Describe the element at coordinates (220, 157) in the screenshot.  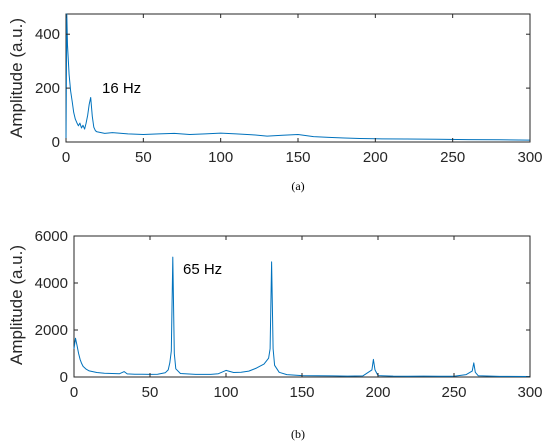
I see `panel-a-x-tick-label: 100` at that location.